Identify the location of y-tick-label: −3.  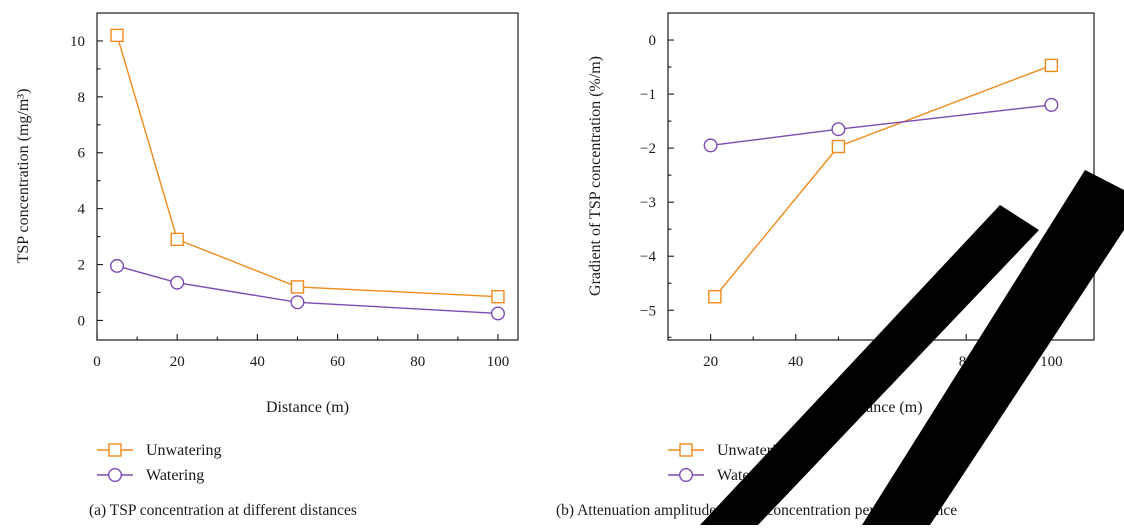
(648, 203).